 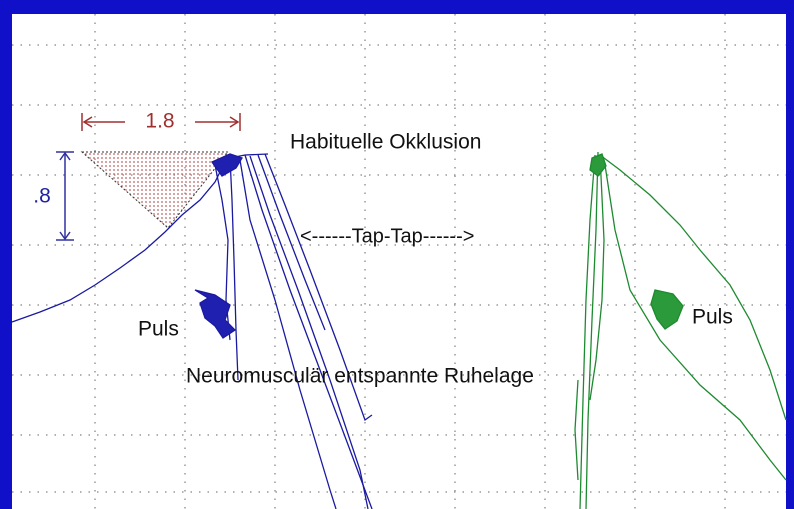 I want to click on rest-label: Neuromusculär entspannte Ruhelage, so click(x=360, y=376).